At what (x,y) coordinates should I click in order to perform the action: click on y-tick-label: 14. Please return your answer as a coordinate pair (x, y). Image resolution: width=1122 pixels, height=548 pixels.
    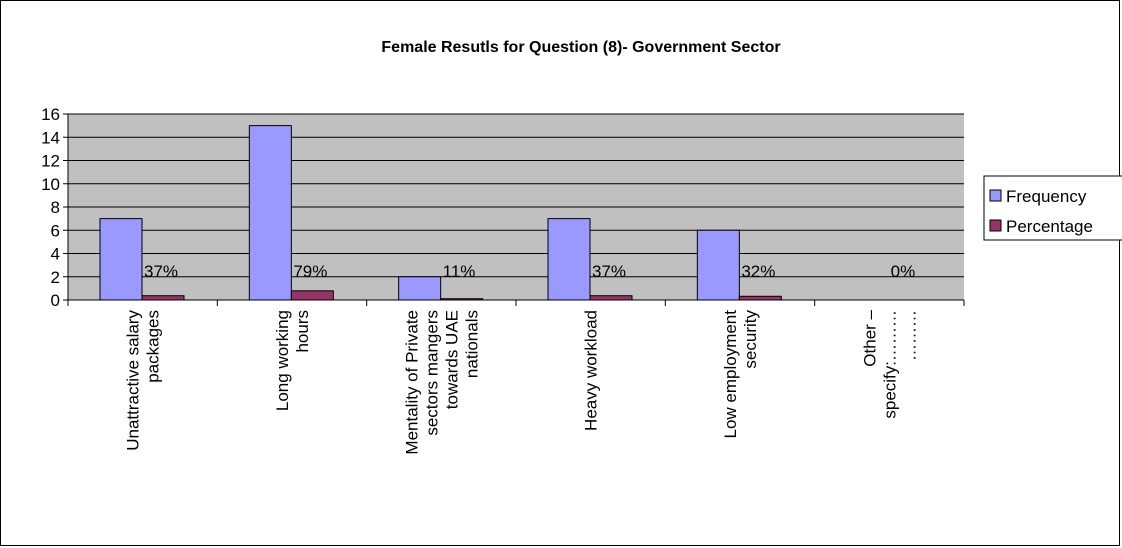
    Looking at the image, I should click on (50, 137).